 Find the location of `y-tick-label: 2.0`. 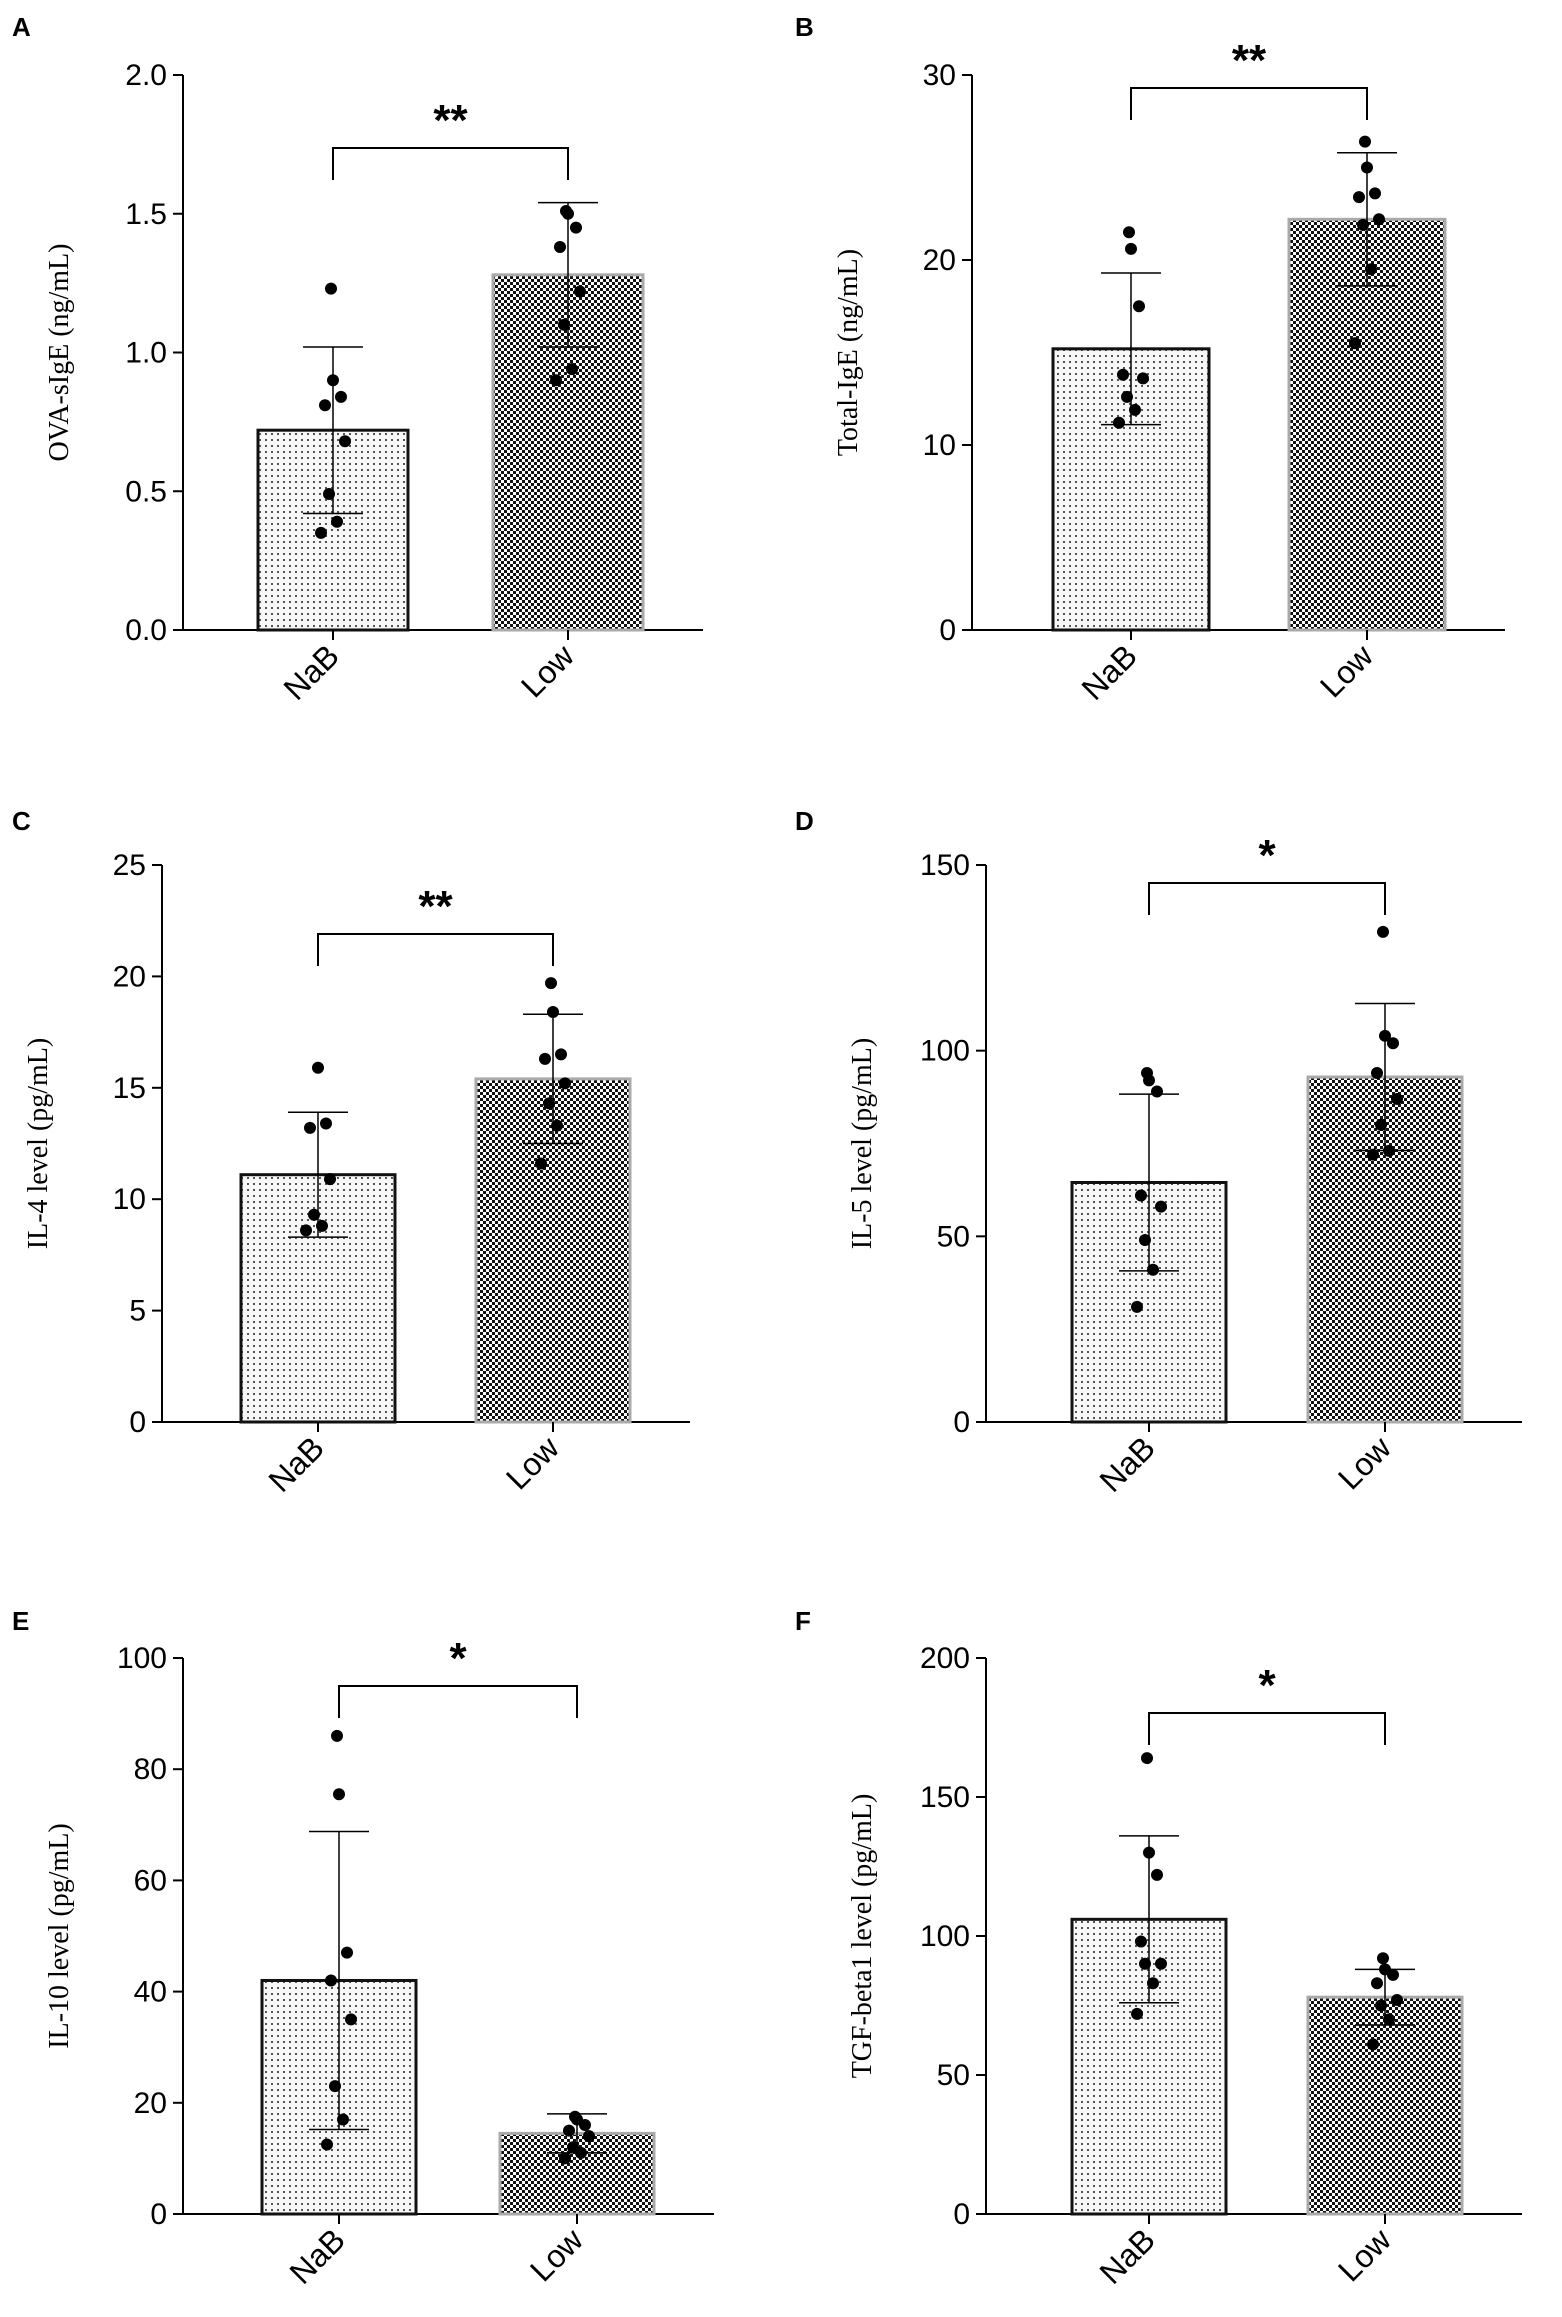

y-tick-label: 2.0 is located at coordinates (146, 75).